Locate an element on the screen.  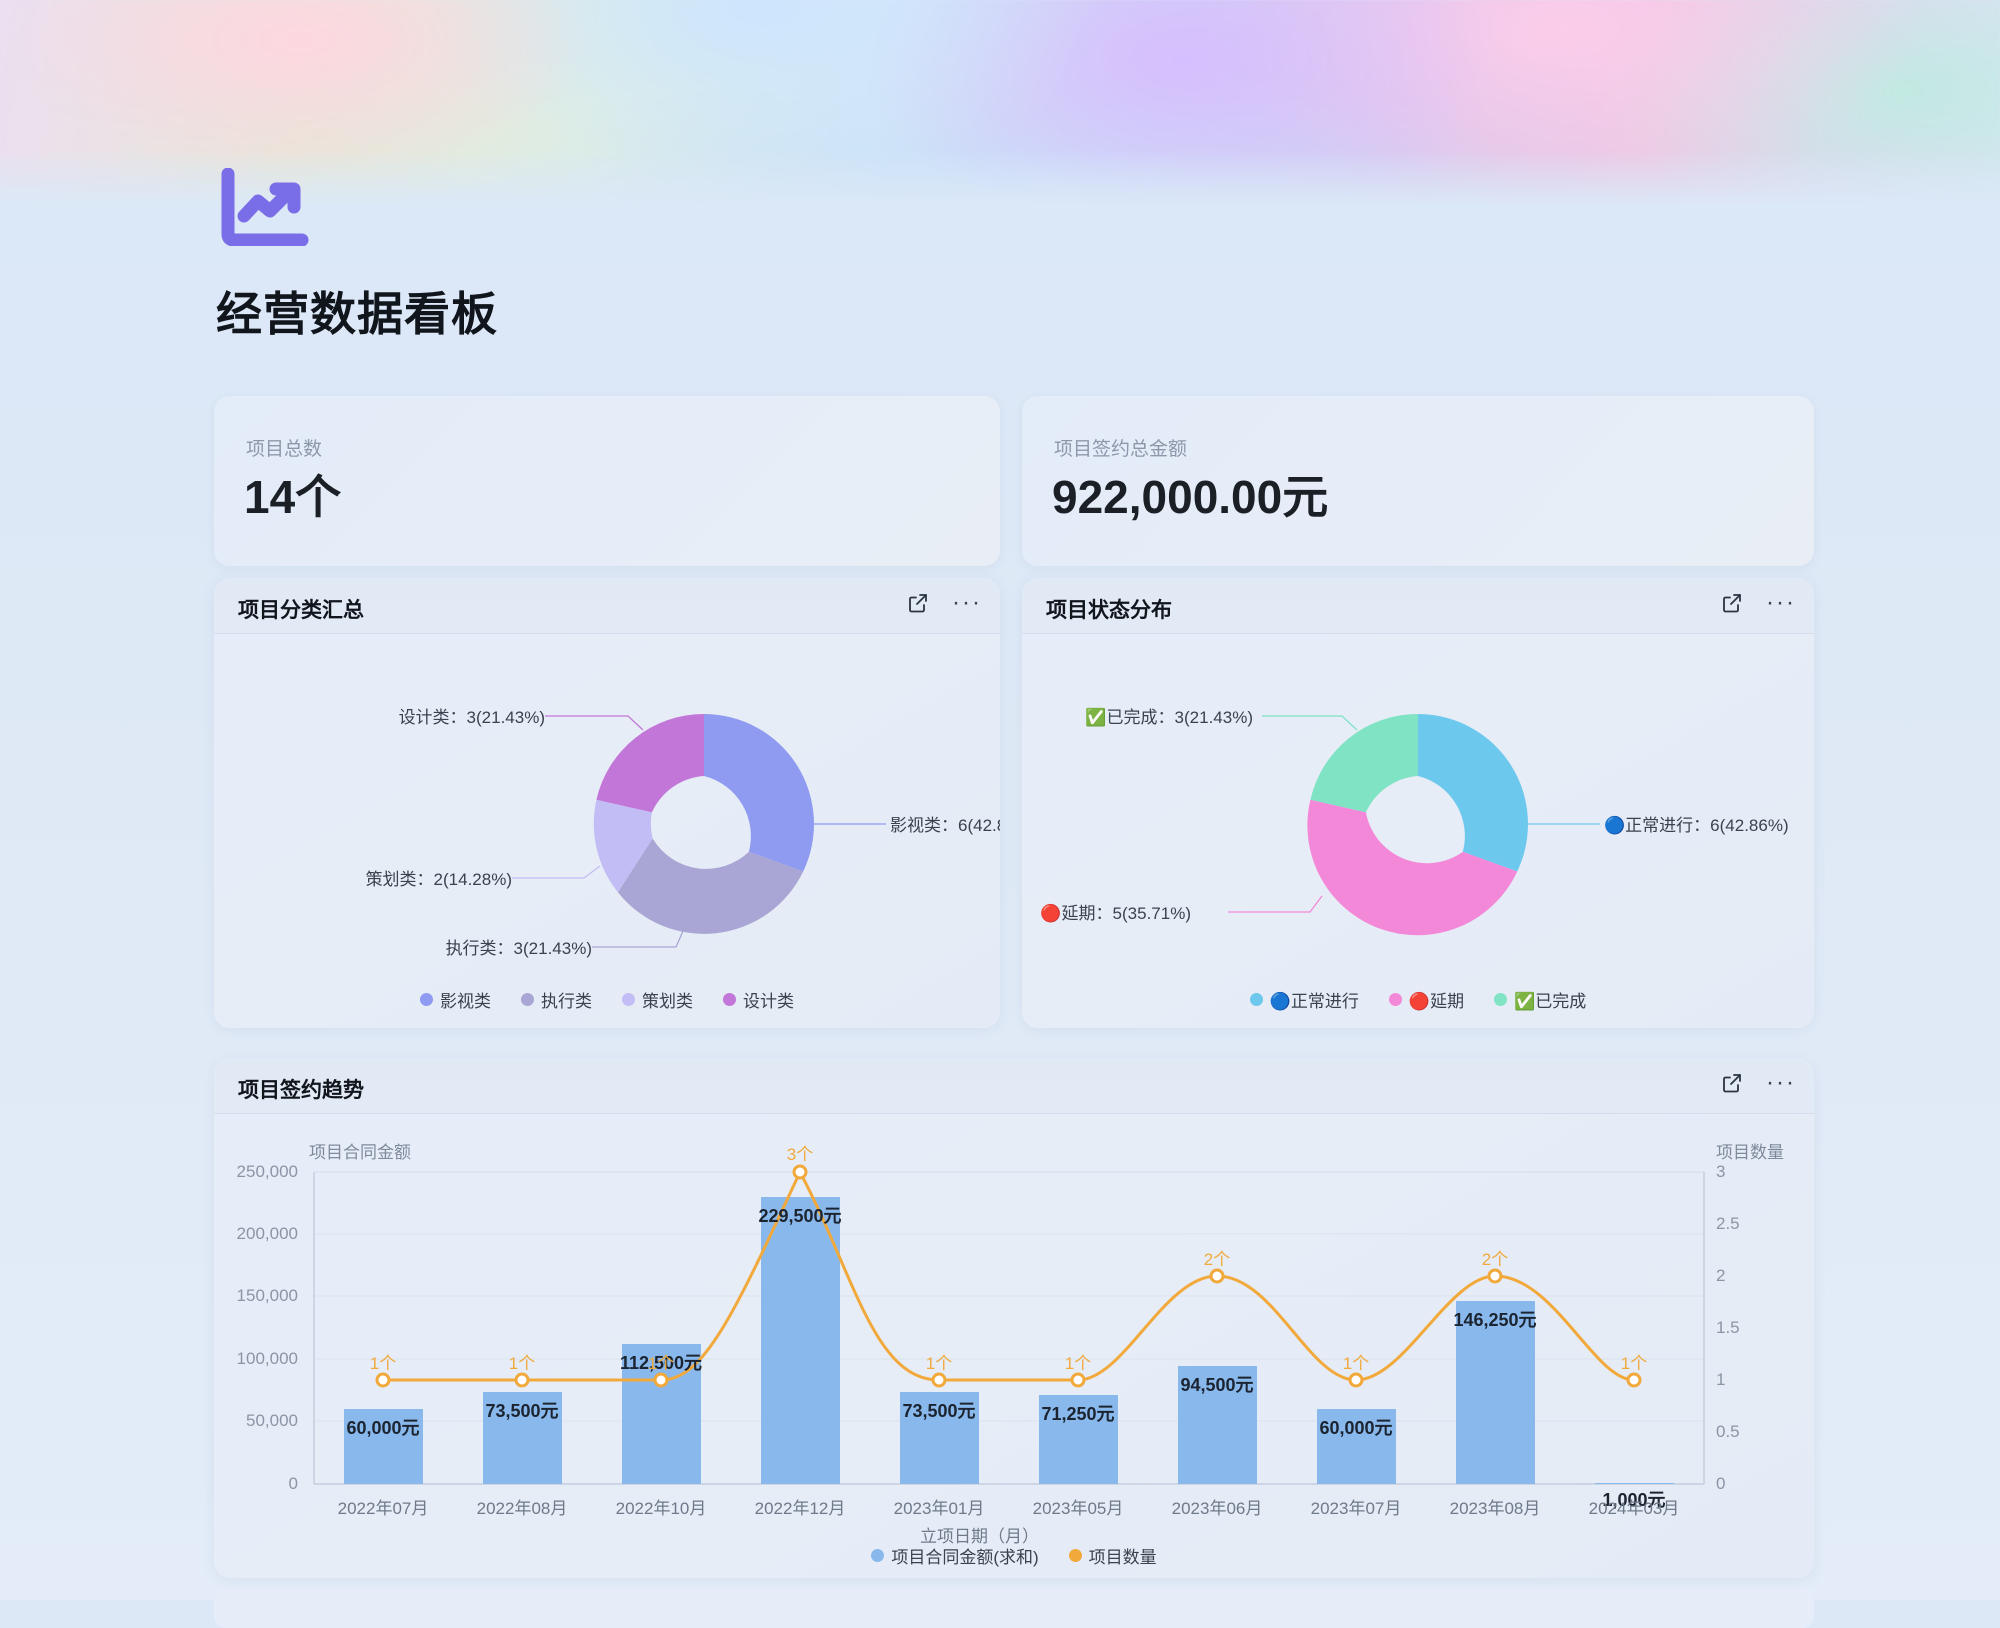
bar-value-label: 229,500元 is located at coordinates (800, 1216).